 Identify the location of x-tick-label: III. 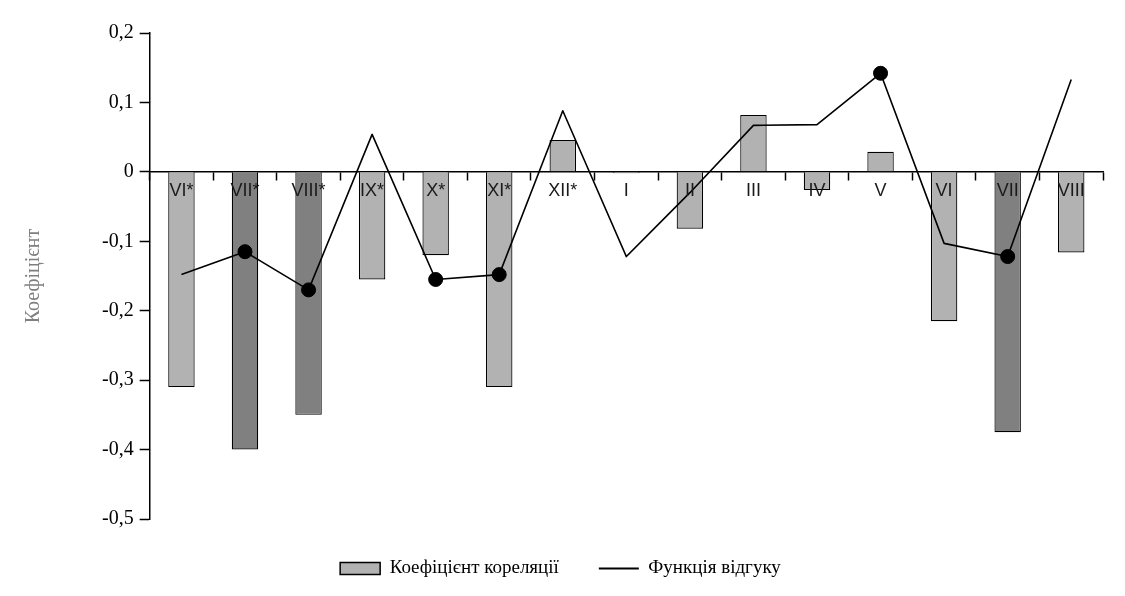
(753, 189).